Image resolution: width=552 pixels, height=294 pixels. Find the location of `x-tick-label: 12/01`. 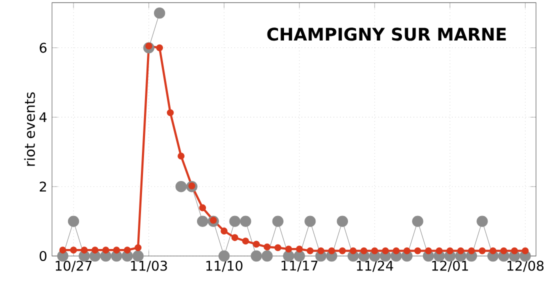

x-tick-label: 12/01 is located at coordinates (450, 266).